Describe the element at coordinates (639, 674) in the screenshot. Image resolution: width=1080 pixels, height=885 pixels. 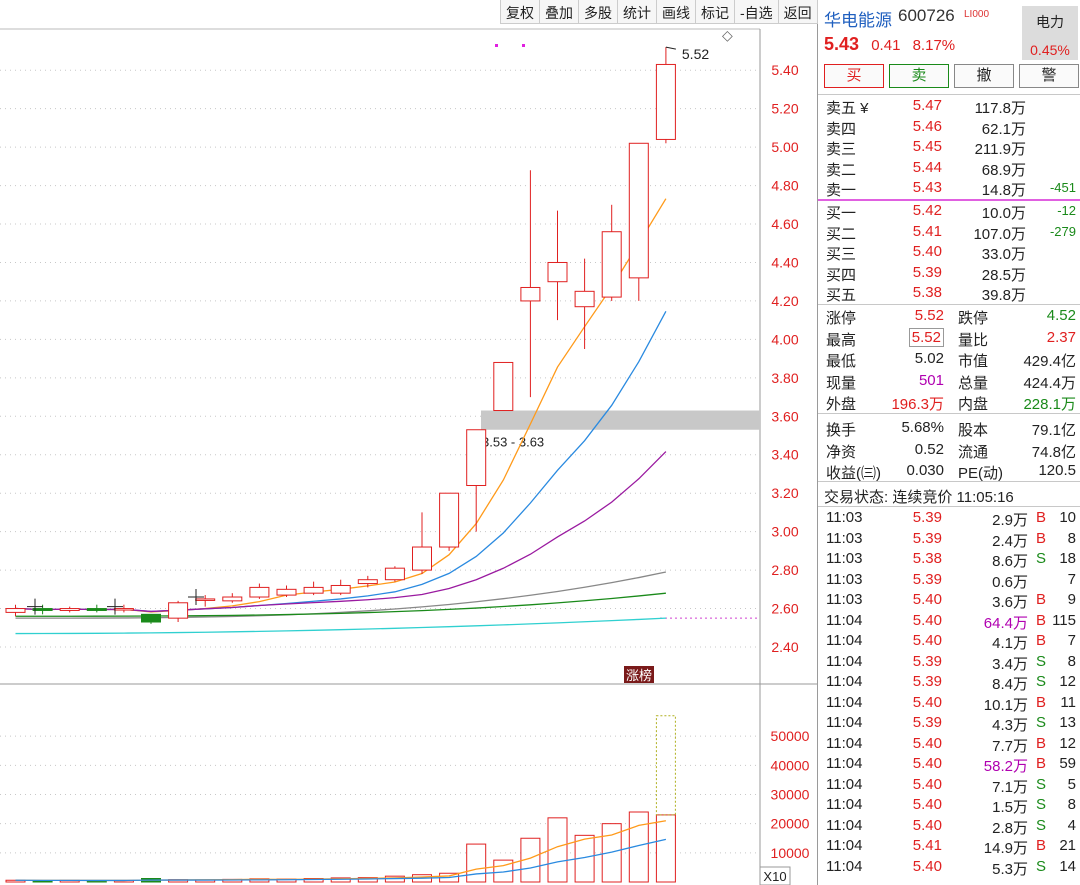
I see `limit-tag-bg` at that location.